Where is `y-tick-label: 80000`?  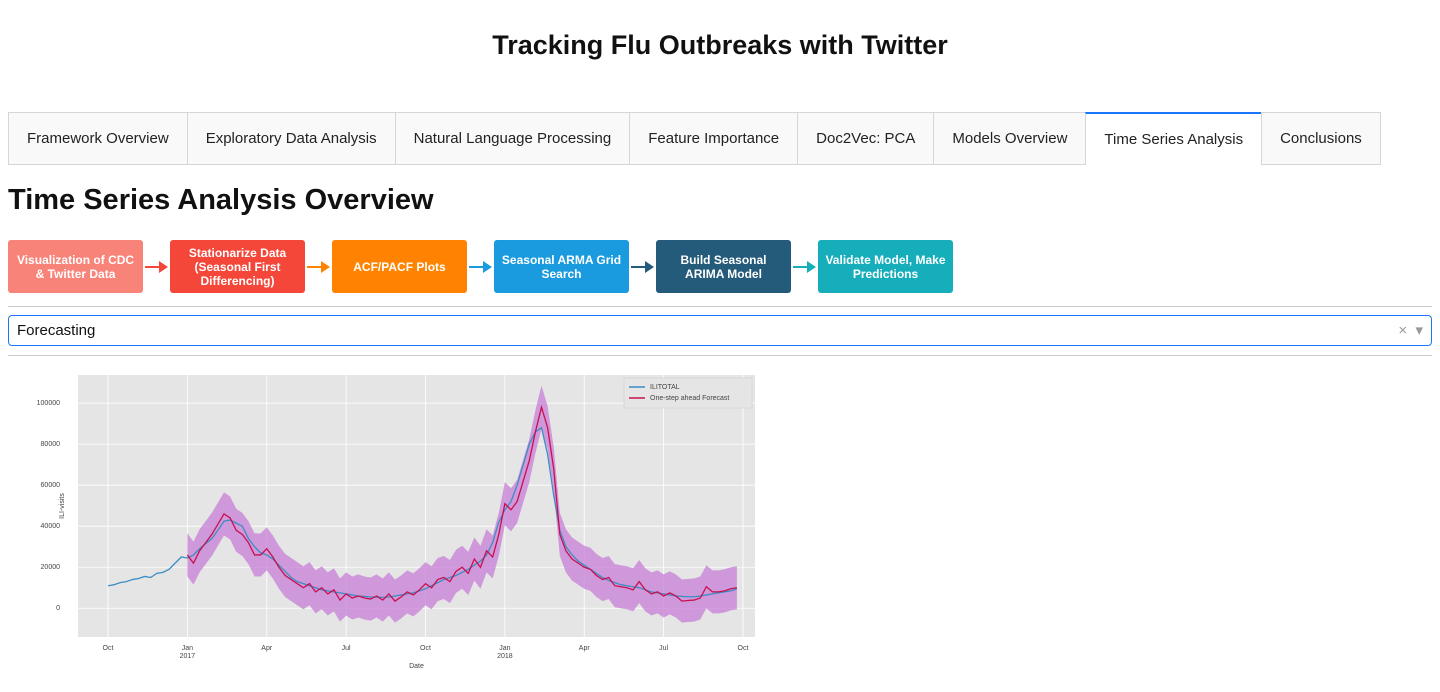 y-tick-label: 80000 is located at coordinates (51, 444).